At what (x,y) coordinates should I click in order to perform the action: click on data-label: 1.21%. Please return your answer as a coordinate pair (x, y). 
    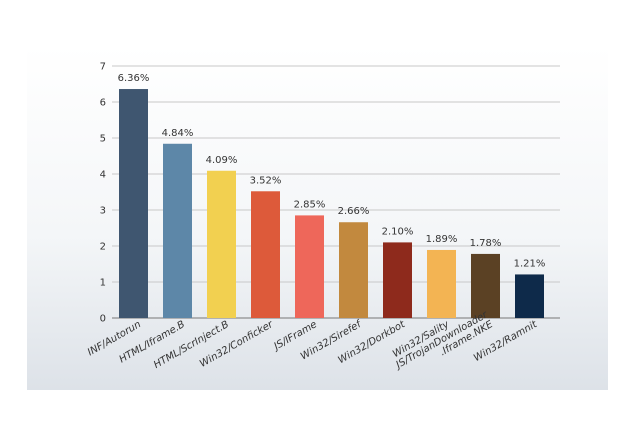
    Looking at the image, I should click on (530, 263).